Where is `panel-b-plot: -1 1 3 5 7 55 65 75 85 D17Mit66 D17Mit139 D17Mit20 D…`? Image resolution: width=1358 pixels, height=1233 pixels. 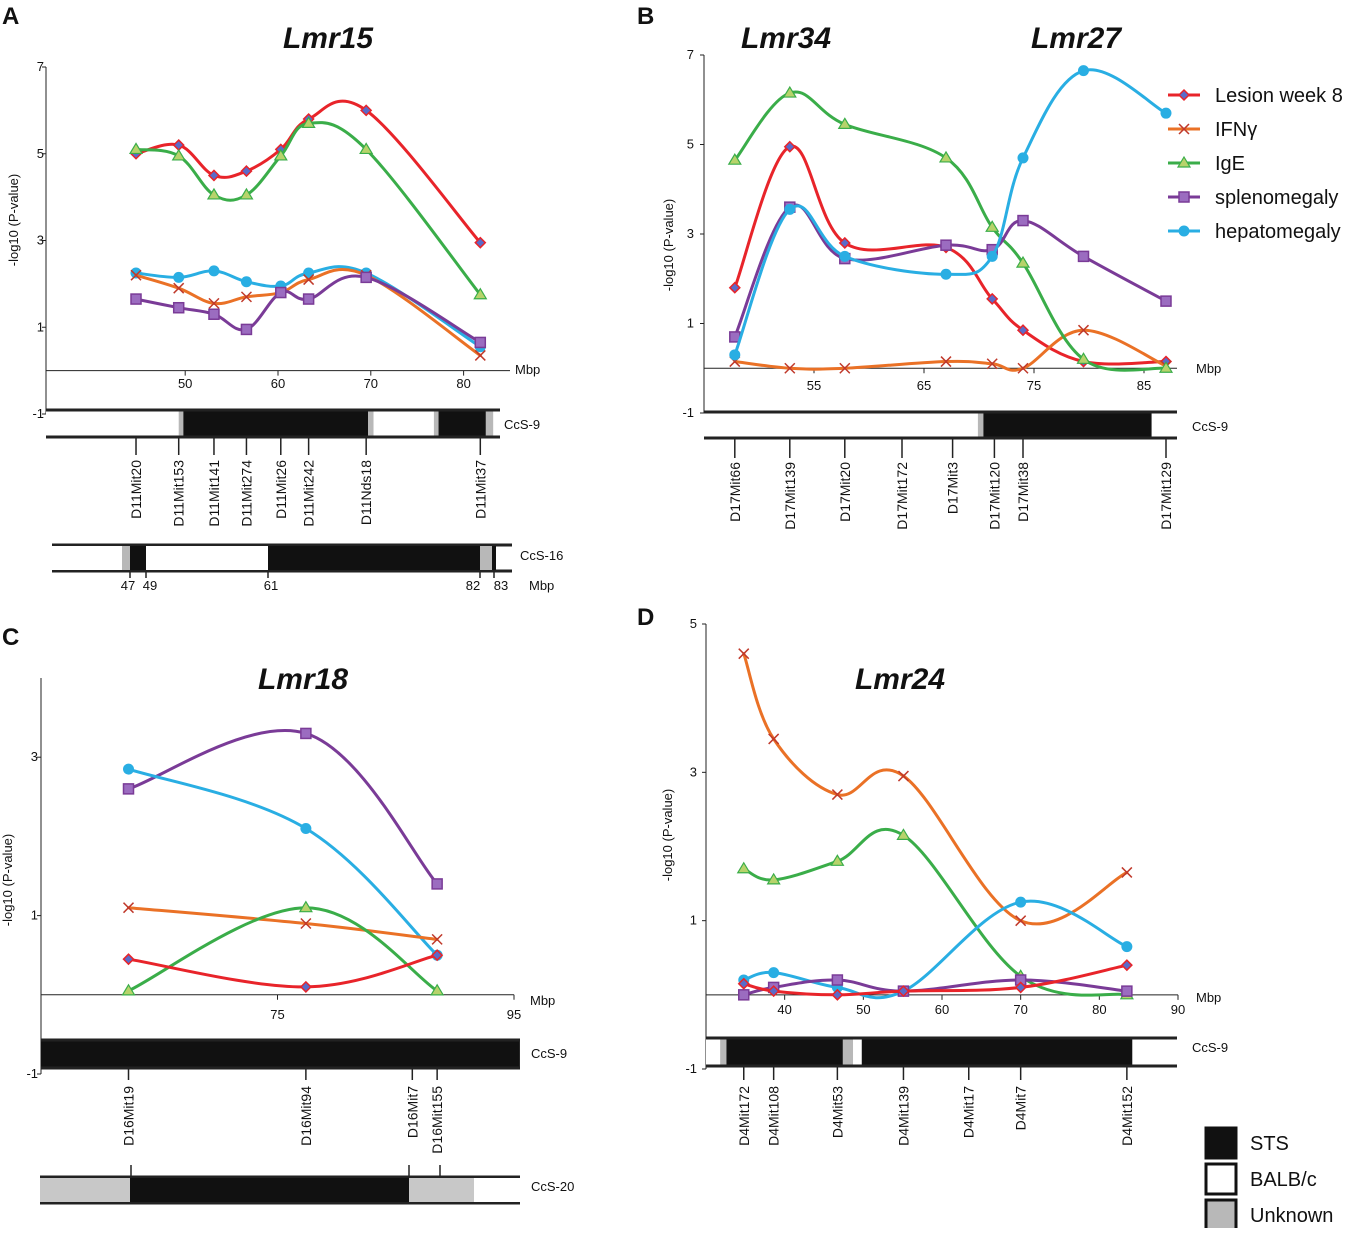 panel-b-plot: -1 1 3 5 7 55 65 75 85 D17Mit66 D17Mit139 D17Mit20 D… is located at coordinates (929, 288).